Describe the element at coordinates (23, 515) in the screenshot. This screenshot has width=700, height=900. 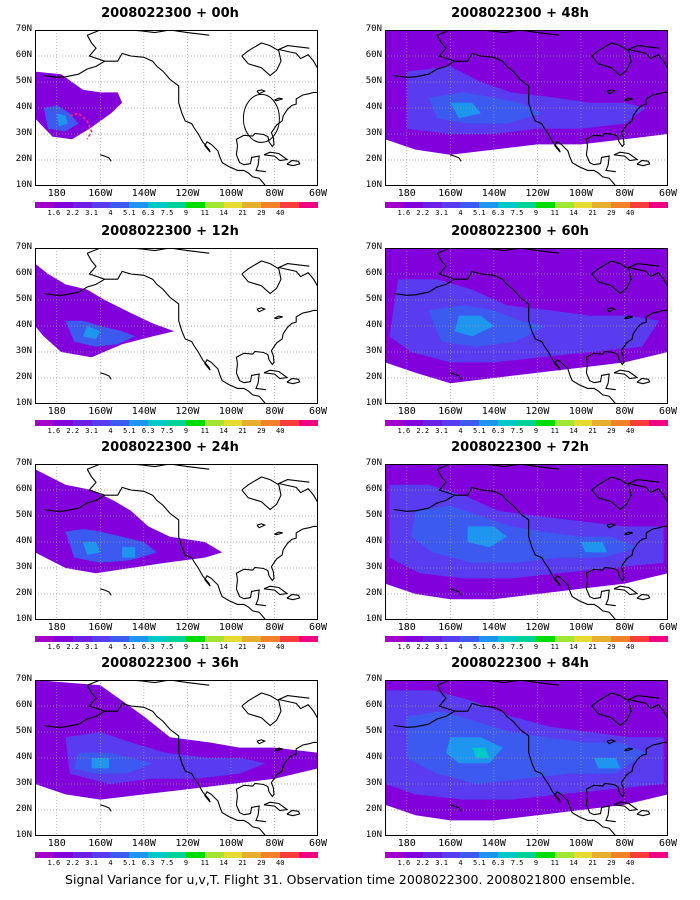
I see `lat-tick-label: 50N` at that location.